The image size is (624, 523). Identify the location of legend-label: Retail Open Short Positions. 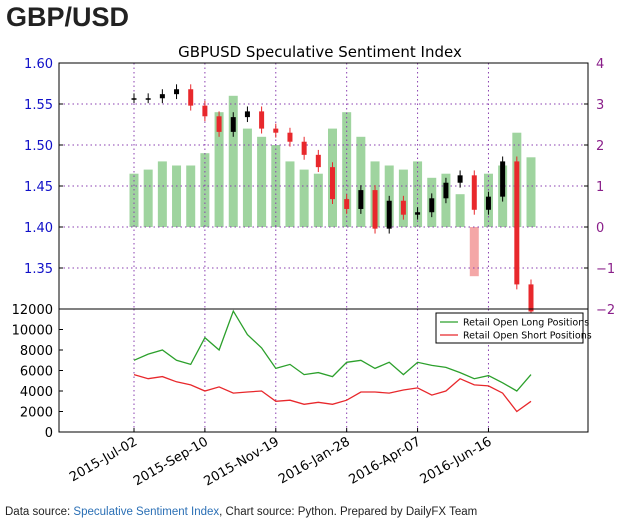
(527, 336).